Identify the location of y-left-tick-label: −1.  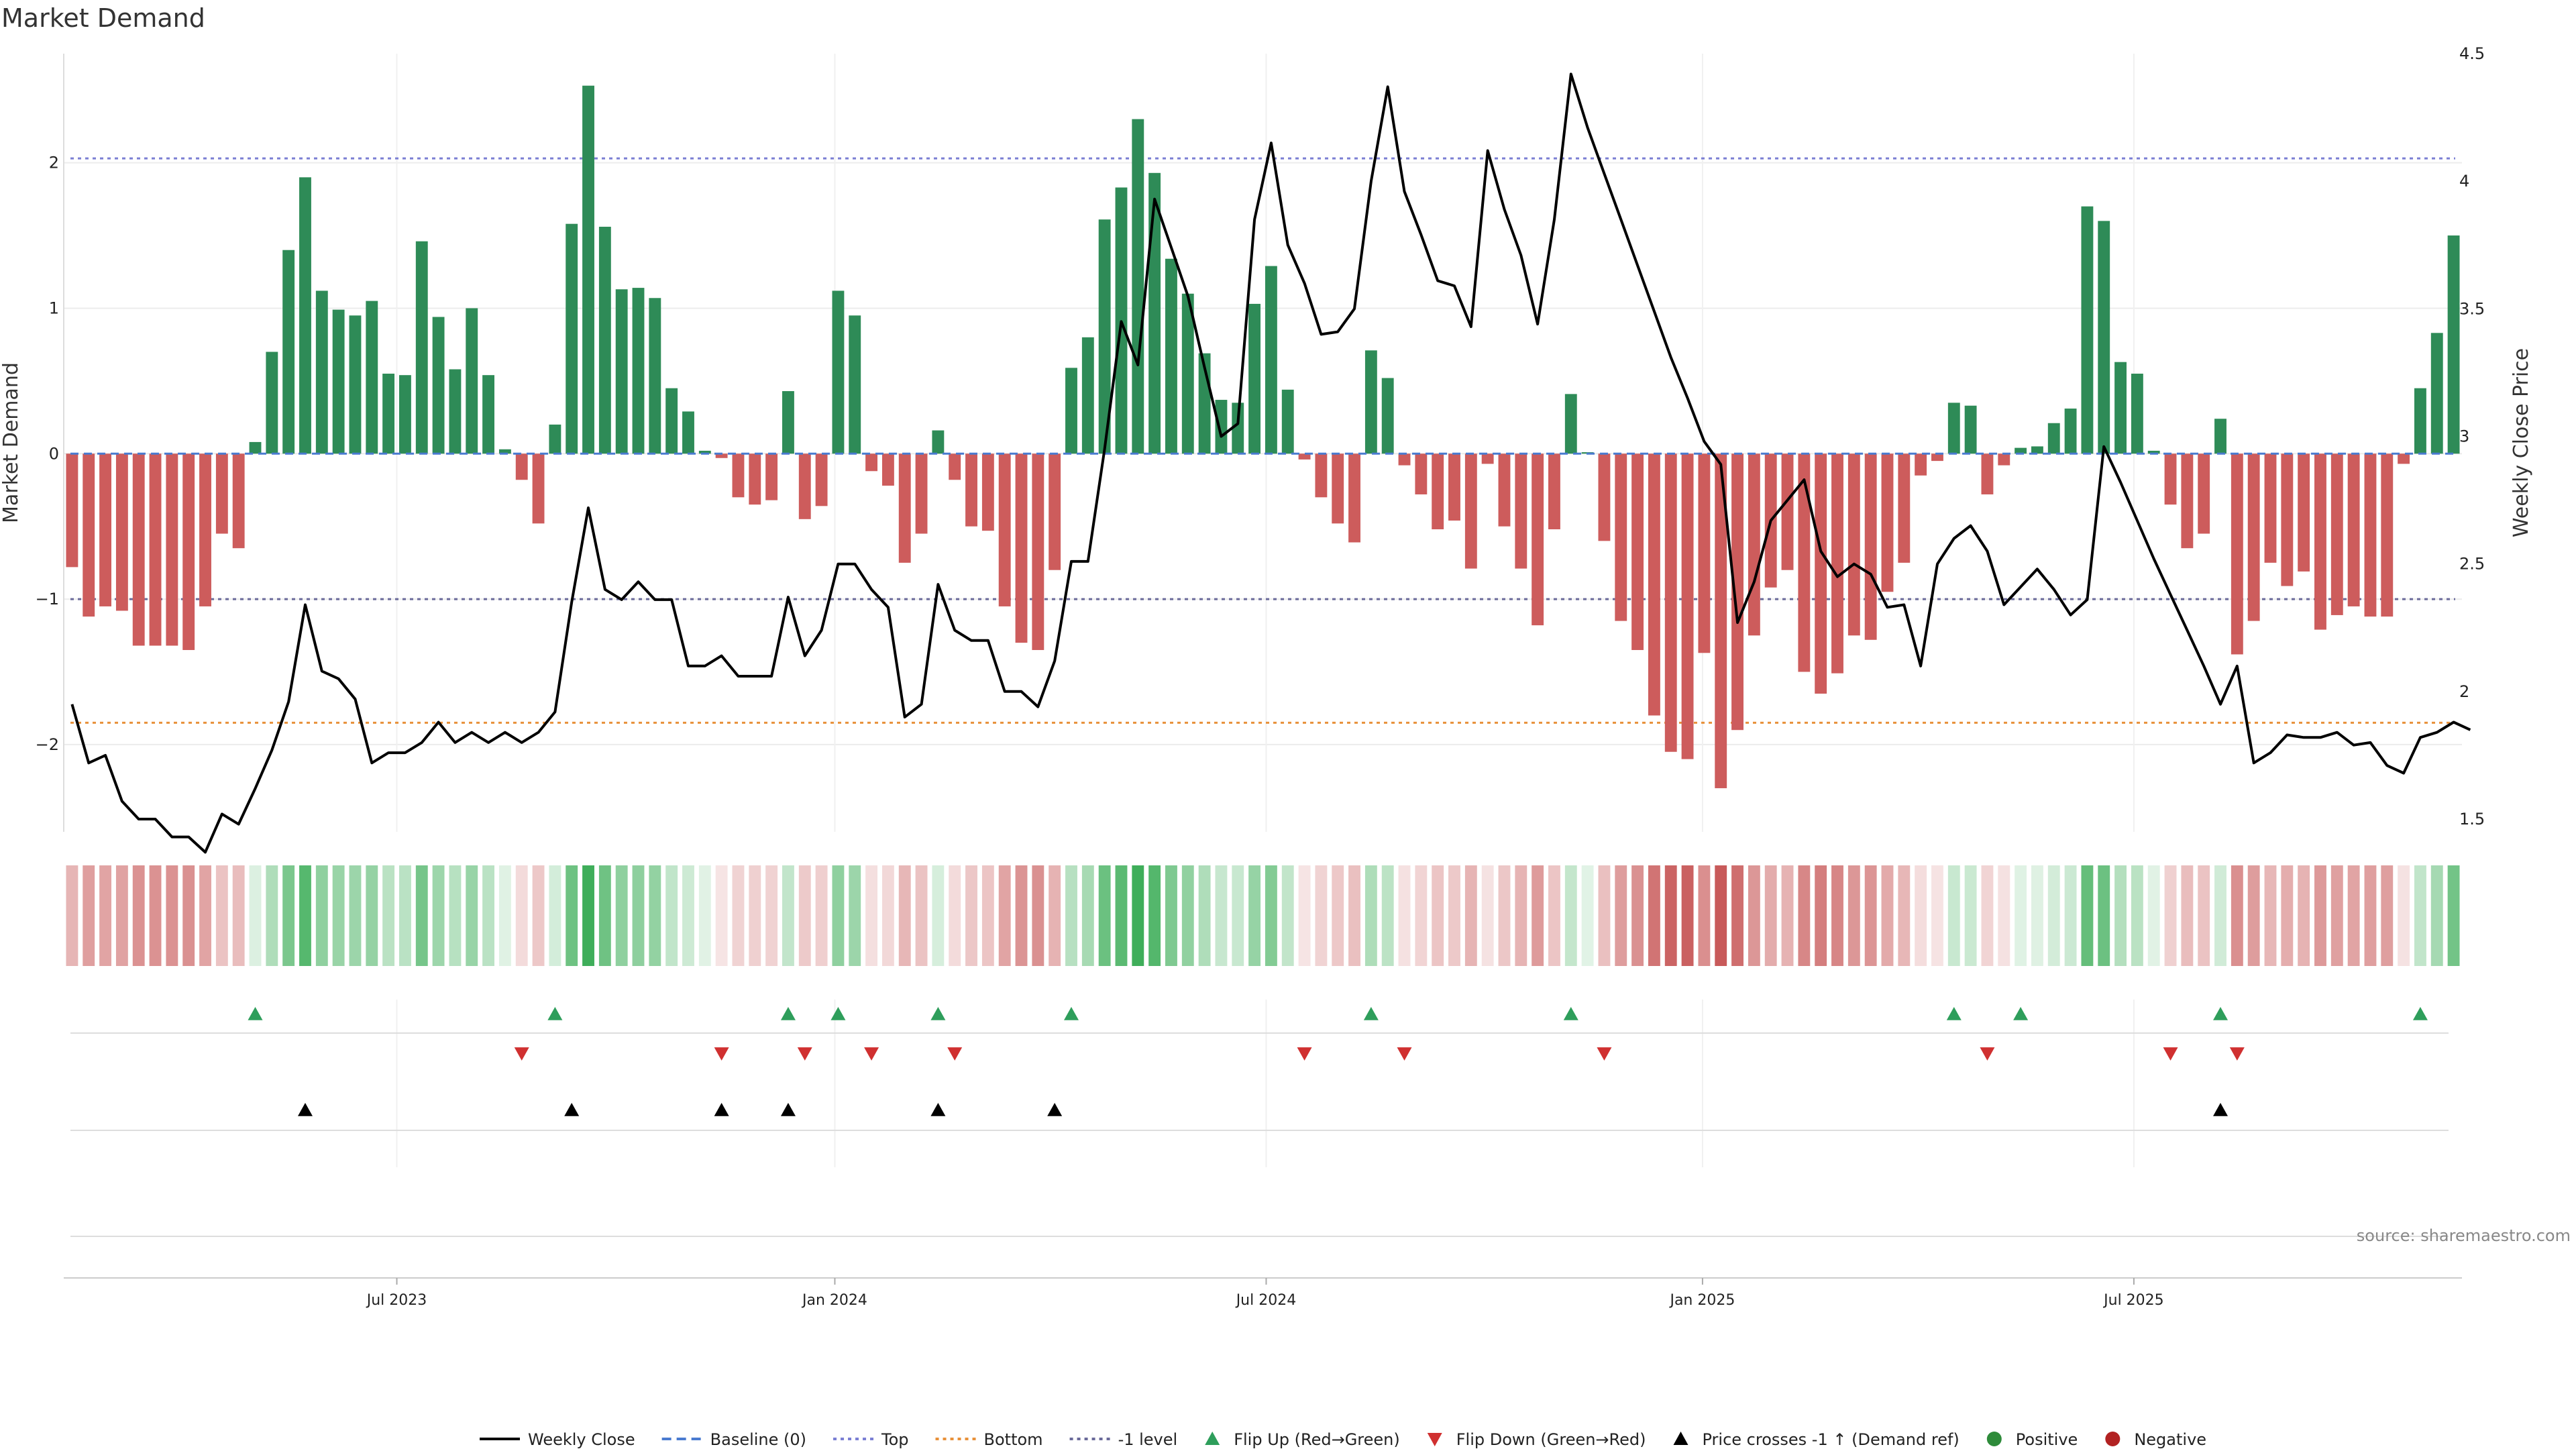
(47, 599).